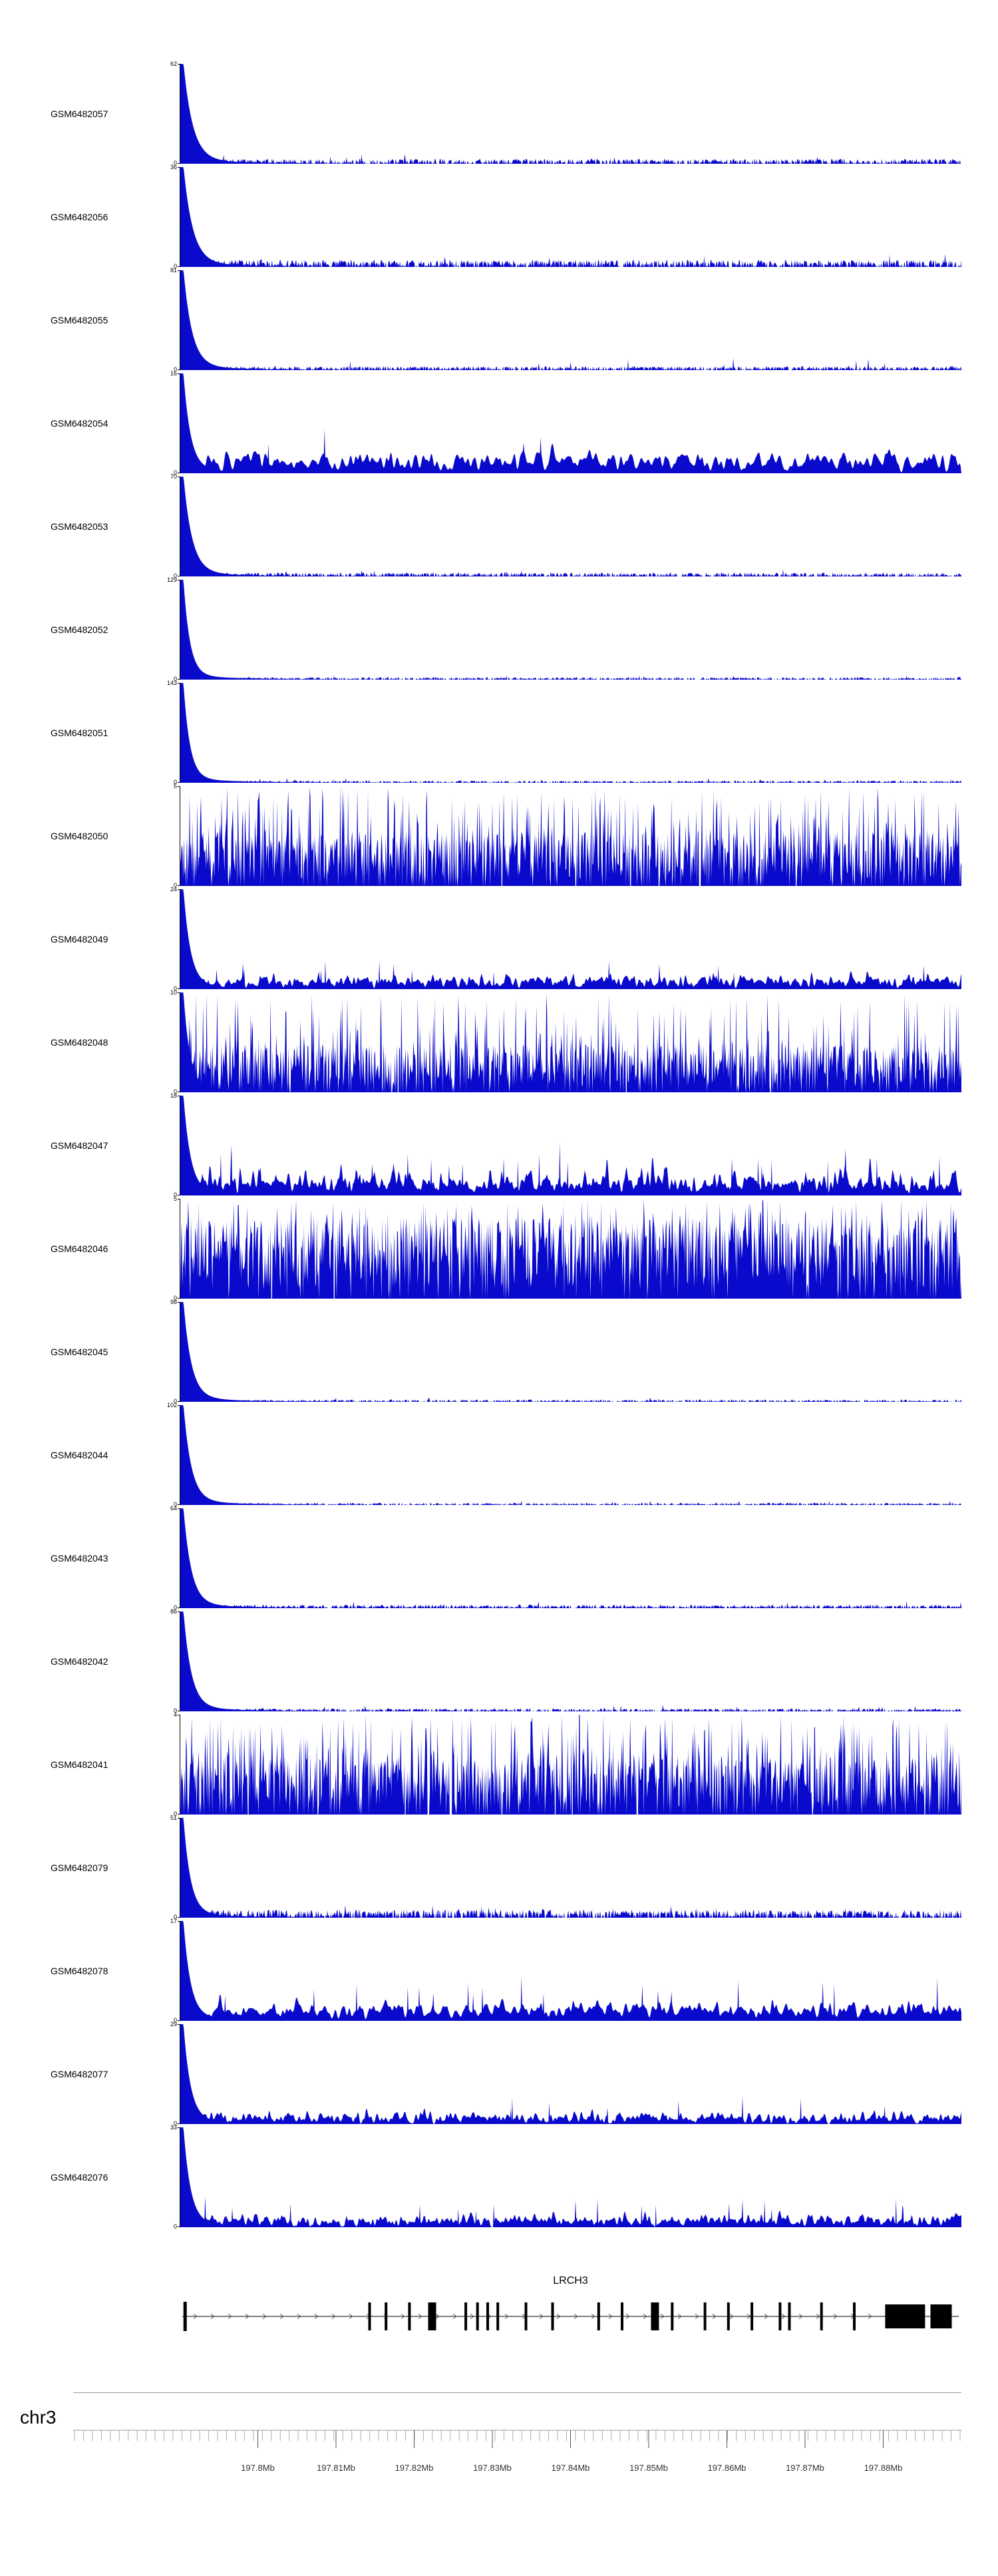 The width and height of the screenshot is (998, 2576). What do you see at coordinates (173, 167) in the screenshot?
I see `y-axis-max-label: 36` at bounding box center [173, 167].